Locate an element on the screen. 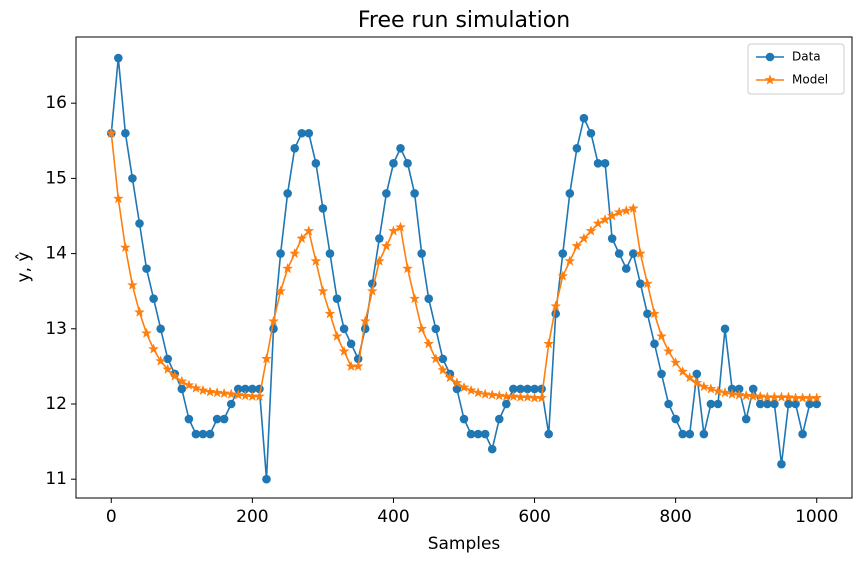 Image resolution: width=861 pixels, height=562 pixels. y-tick-label: 12 is located at coordinates (56, 404).